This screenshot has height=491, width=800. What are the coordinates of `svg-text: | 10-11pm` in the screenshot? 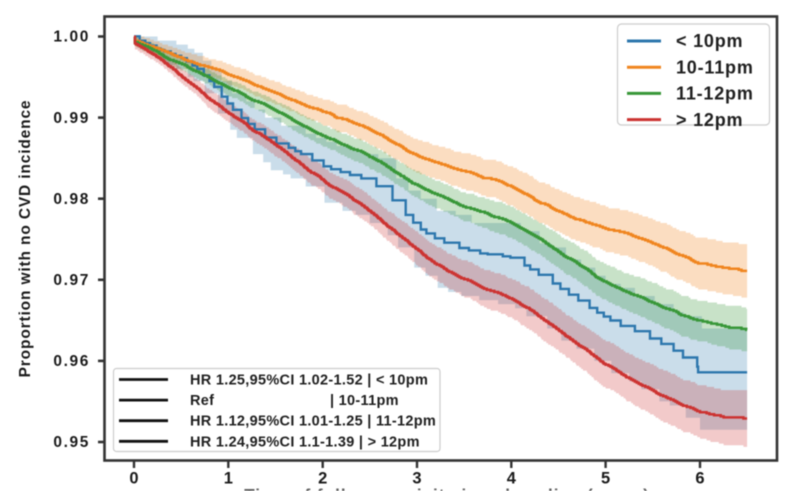 It's located at (364, 401).